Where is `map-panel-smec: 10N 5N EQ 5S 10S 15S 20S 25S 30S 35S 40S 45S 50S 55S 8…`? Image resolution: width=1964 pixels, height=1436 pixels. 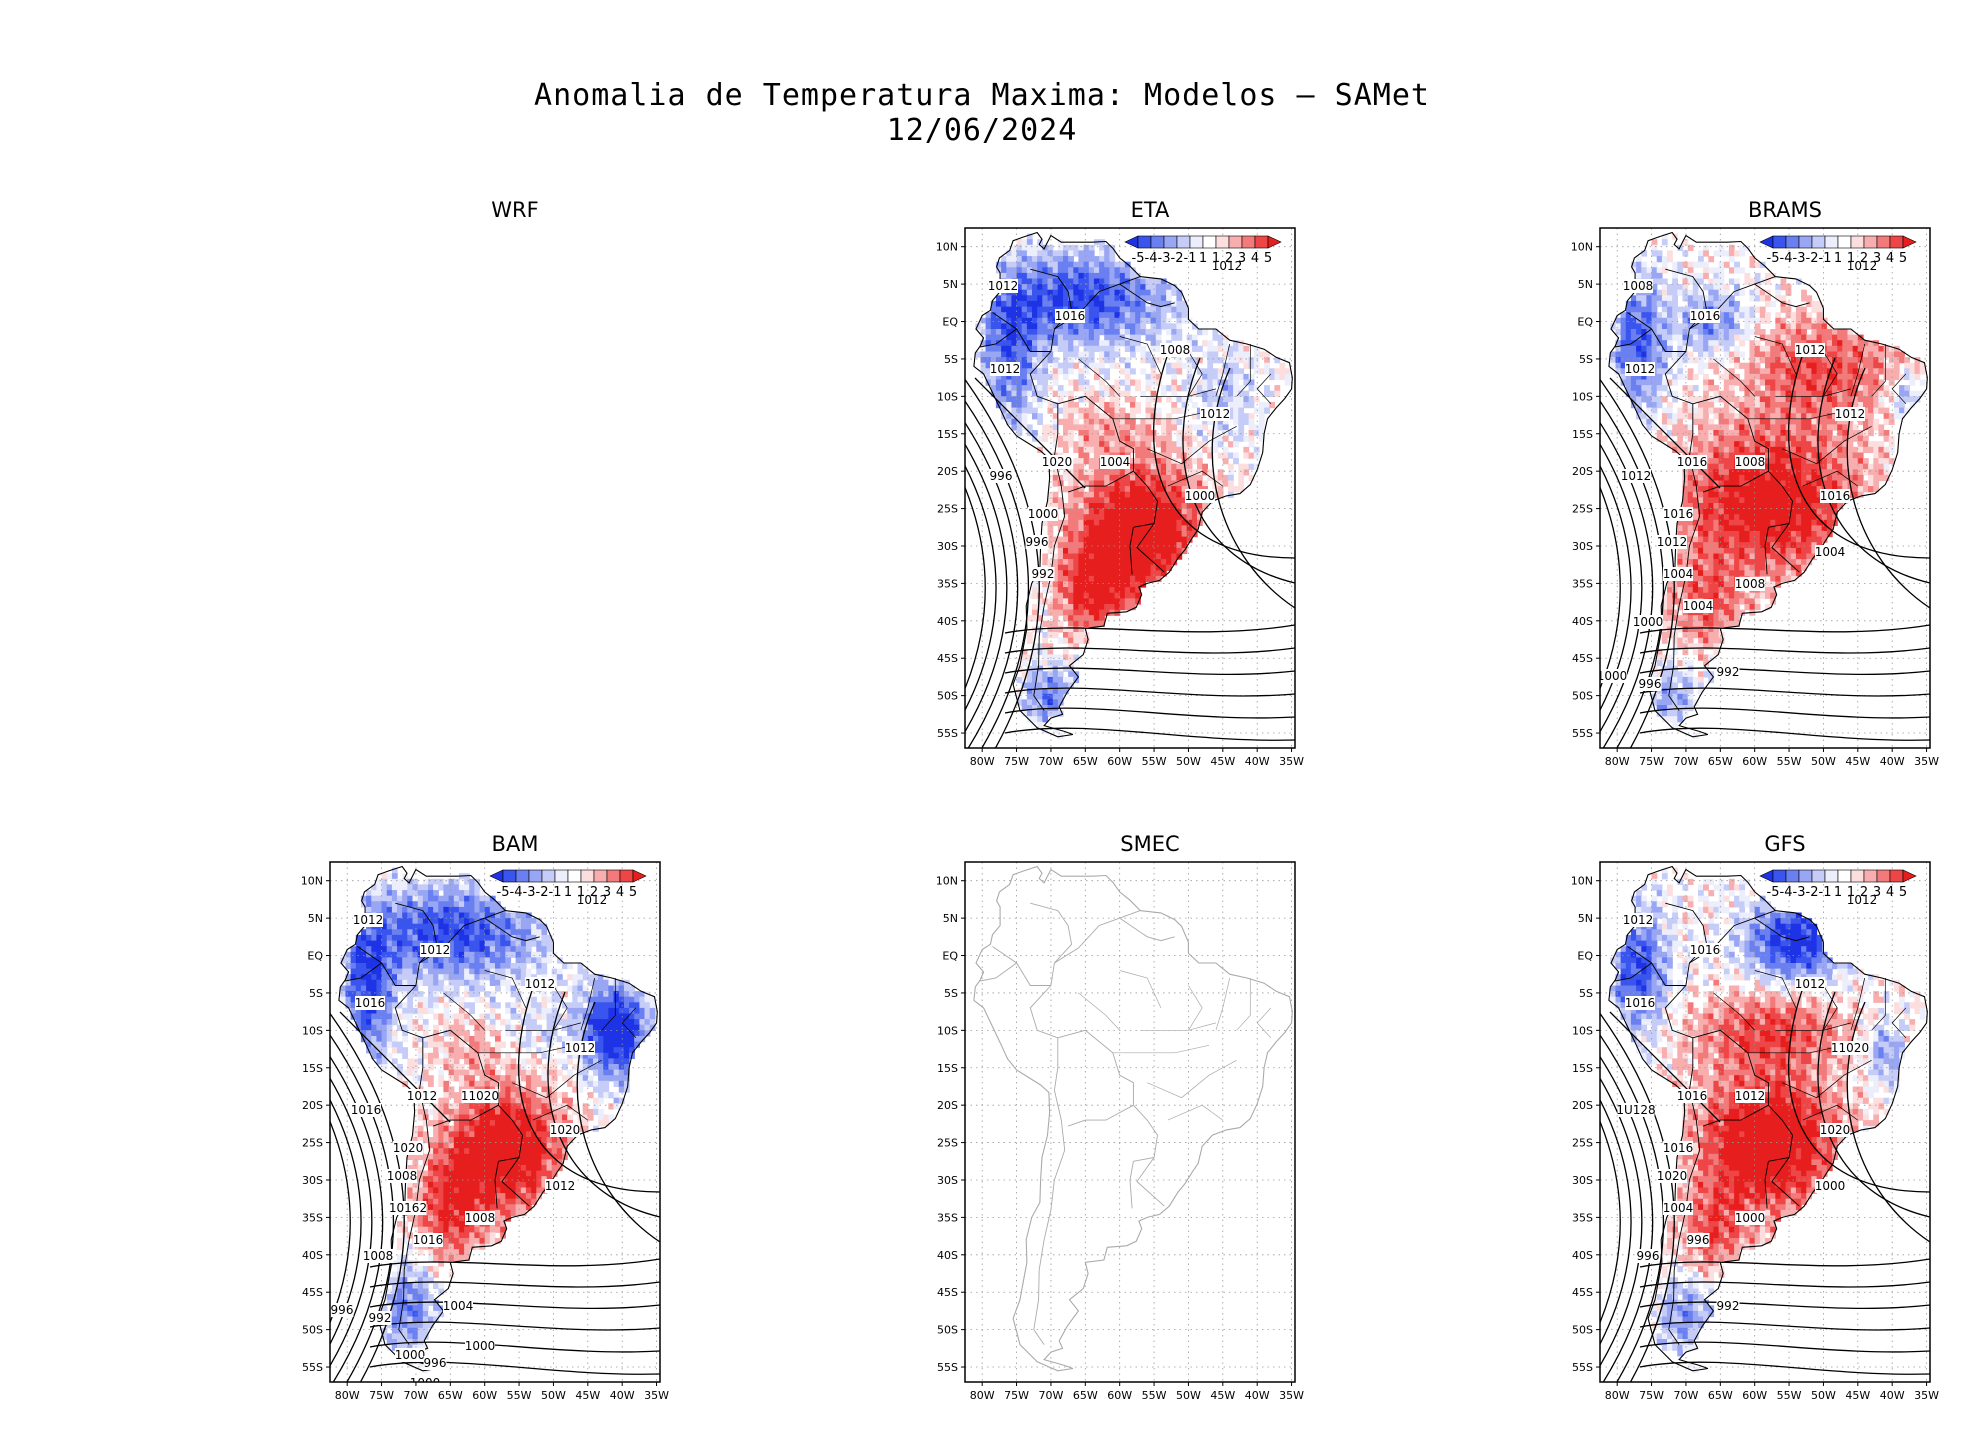 map-panel-smec: 10N 5N EQ 5S 10S 15S 20S 25S 30S 35S 40S 45S 50S 55S 8… is located at coordinates (1120, 1131).